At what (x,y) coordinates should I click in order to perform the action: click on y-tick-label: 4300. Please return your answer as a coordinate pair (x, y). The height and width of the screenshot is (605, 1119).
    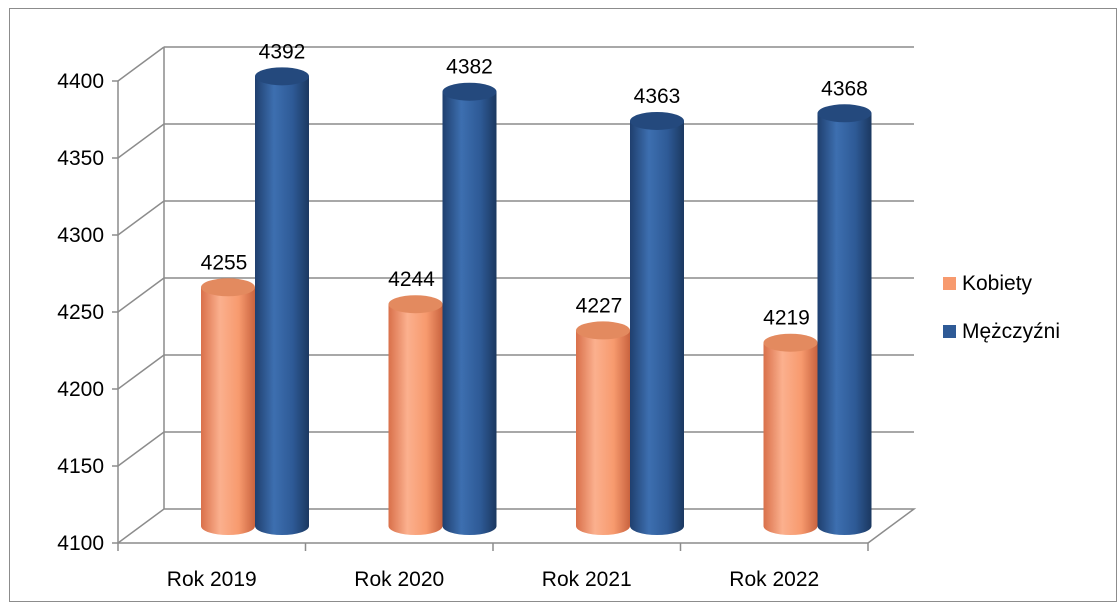
    Looking at the image, I should click on (80, 235).